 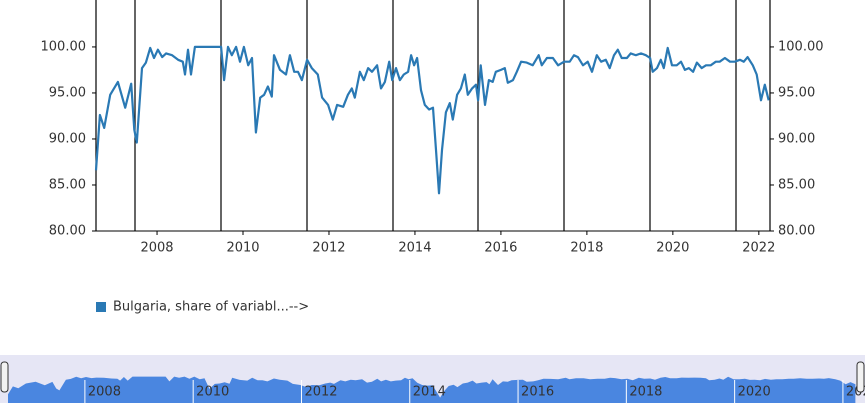 I want to click on y2-tick-label: 85.00, so click(x=796, y=184).